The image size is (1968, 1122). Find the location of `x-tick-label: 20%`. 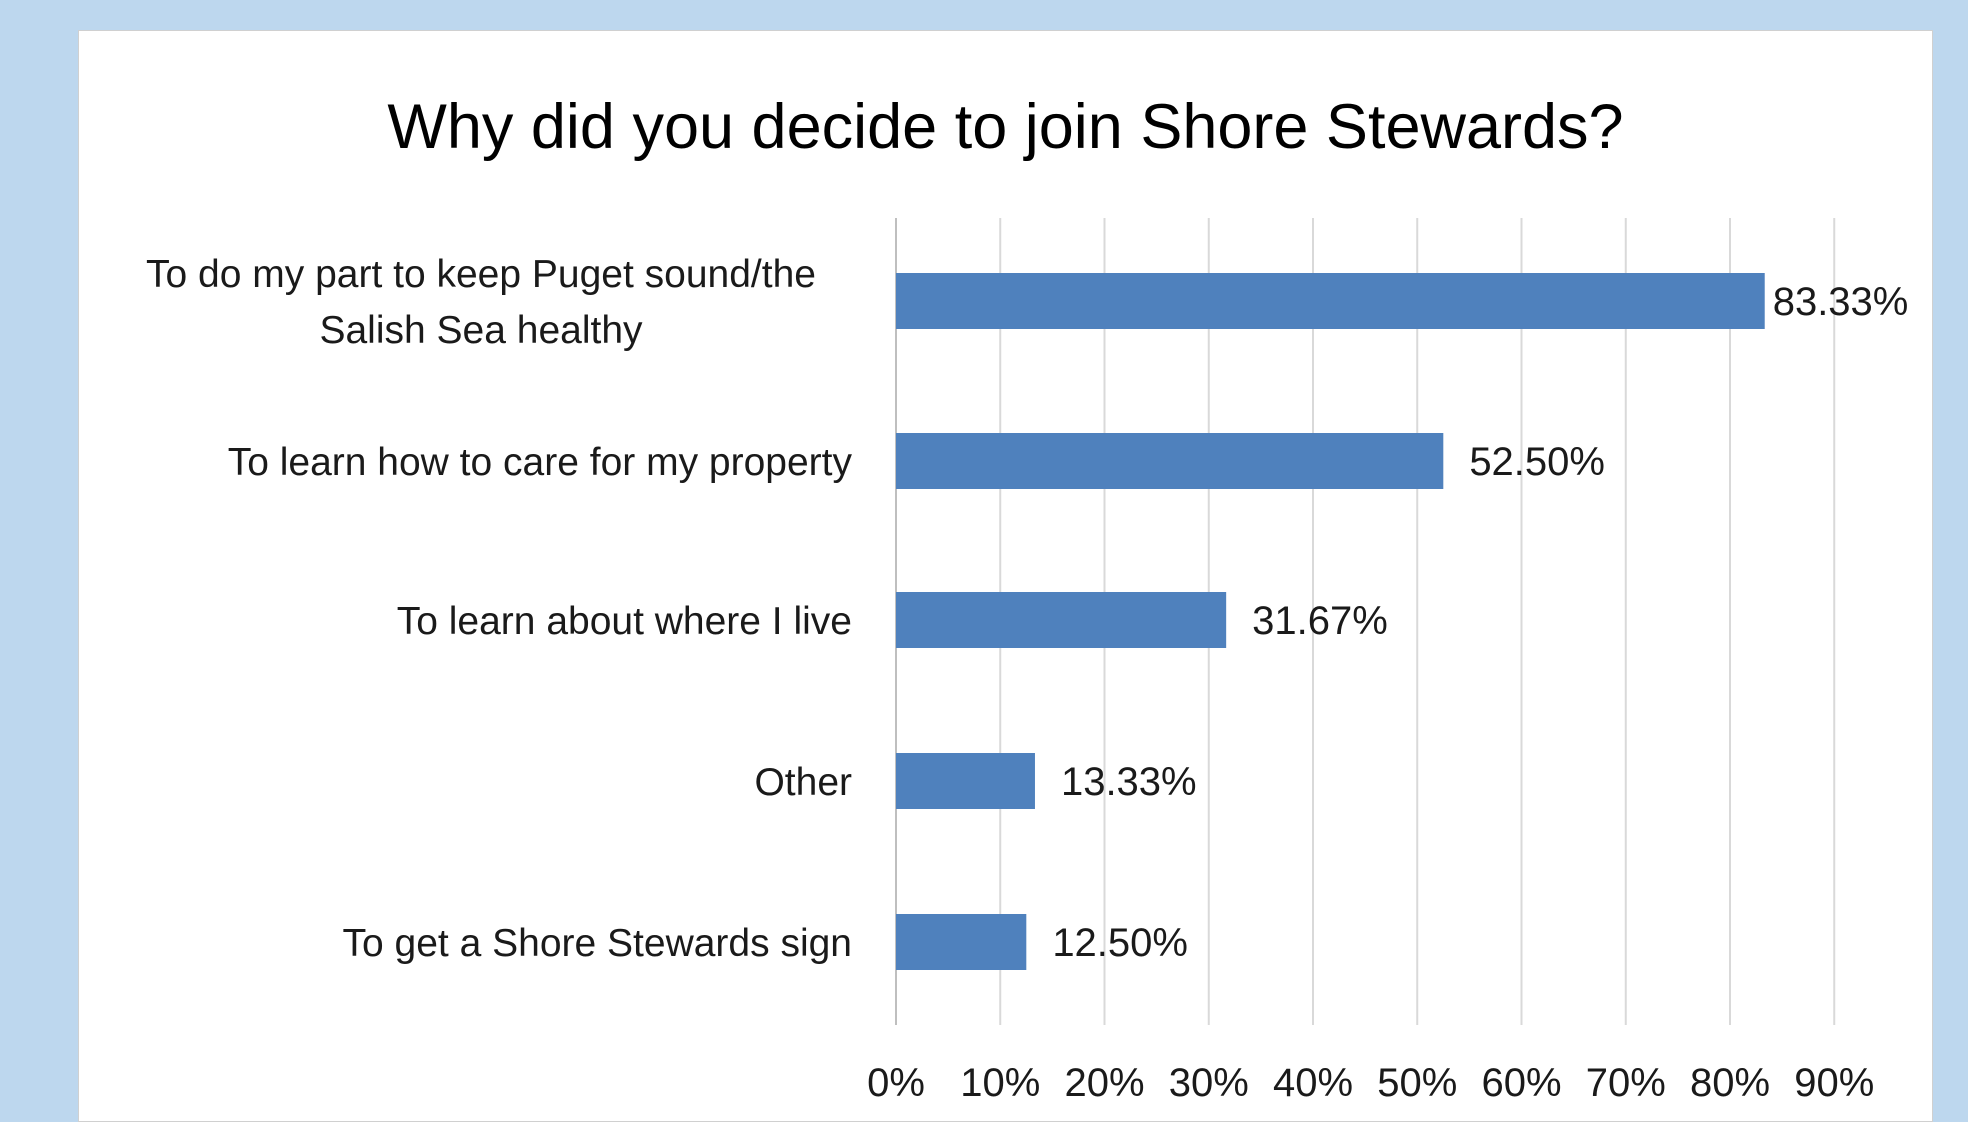

x-tick-label: 20% is located at coordinates (1104, 1083).